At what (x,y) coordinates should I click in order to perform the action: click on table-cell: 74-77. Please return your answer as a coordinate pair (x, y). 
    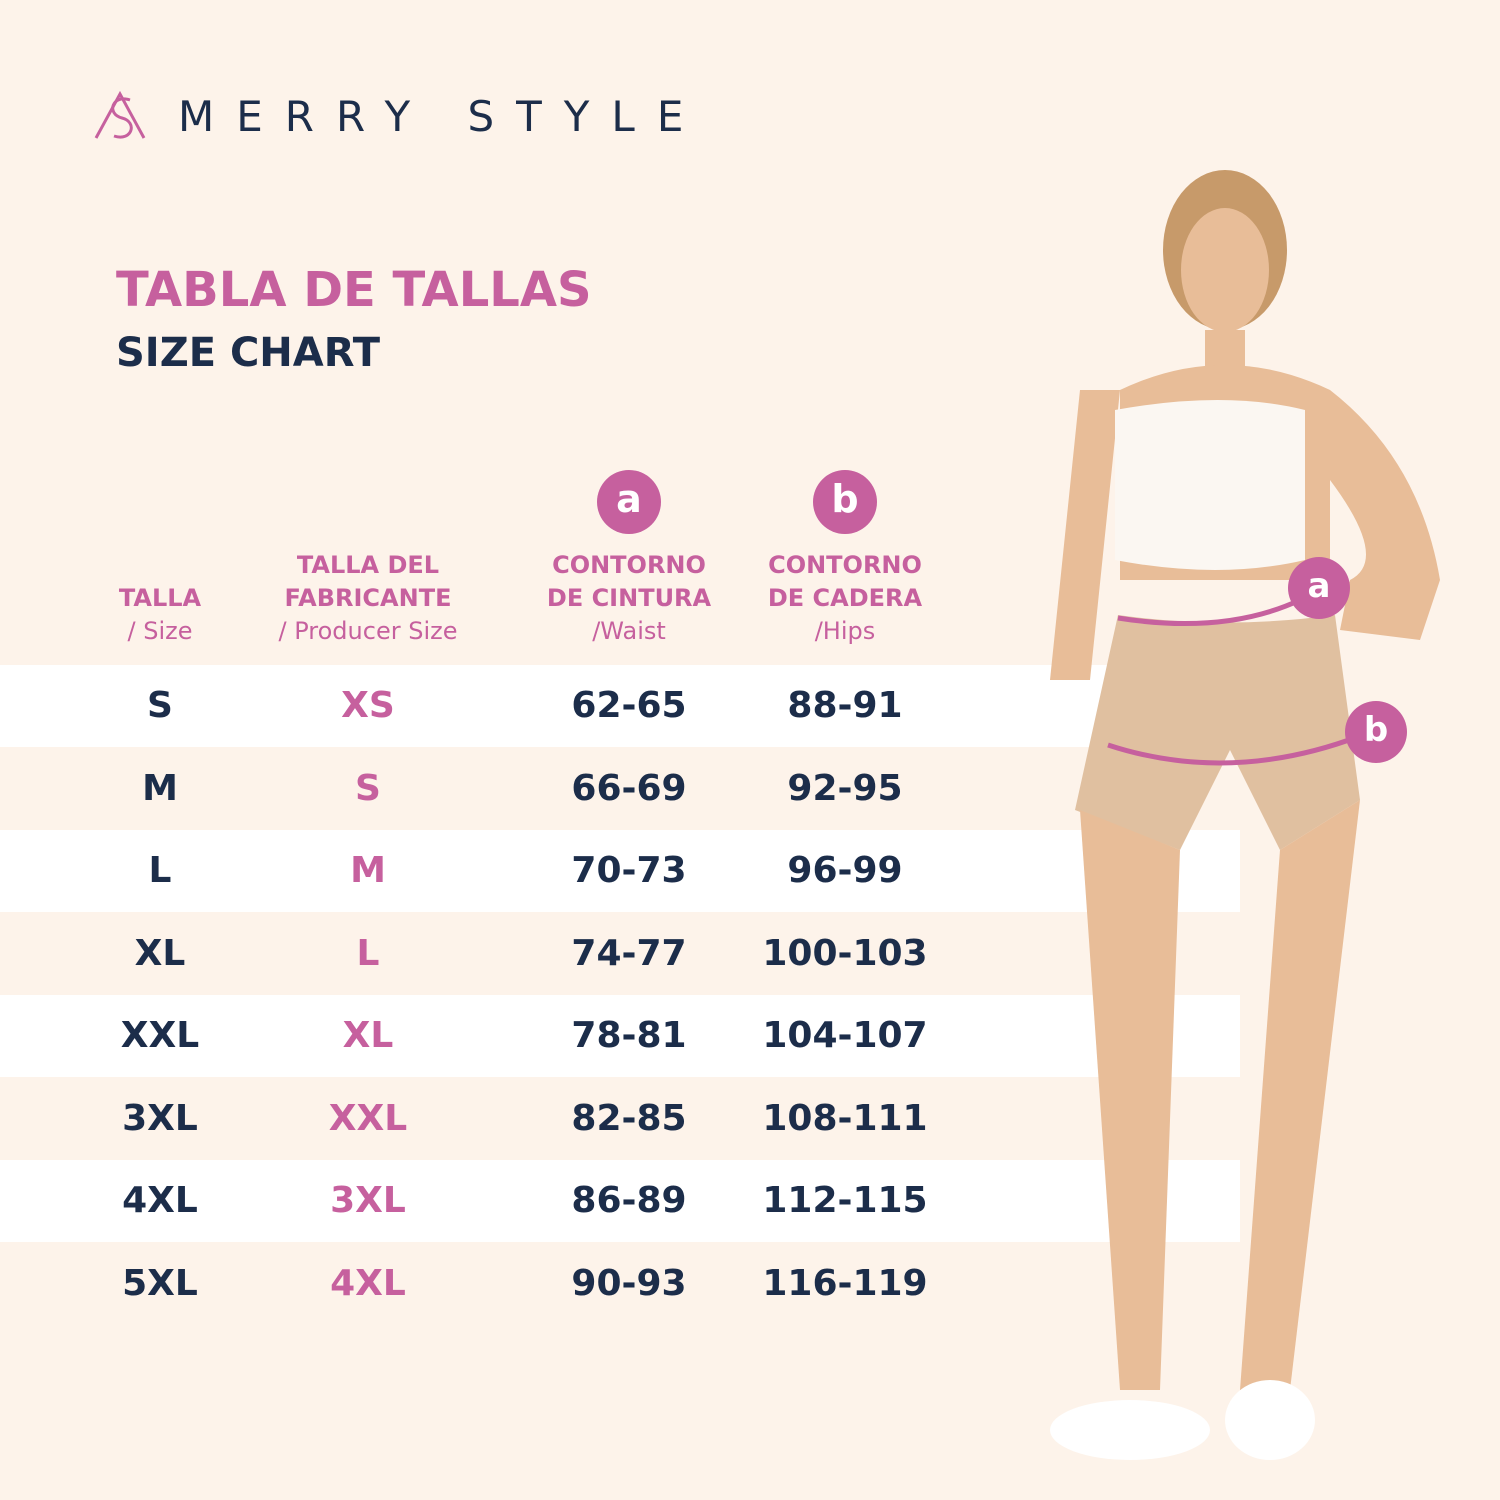
    Looking at the image, I should click on (629, 953).